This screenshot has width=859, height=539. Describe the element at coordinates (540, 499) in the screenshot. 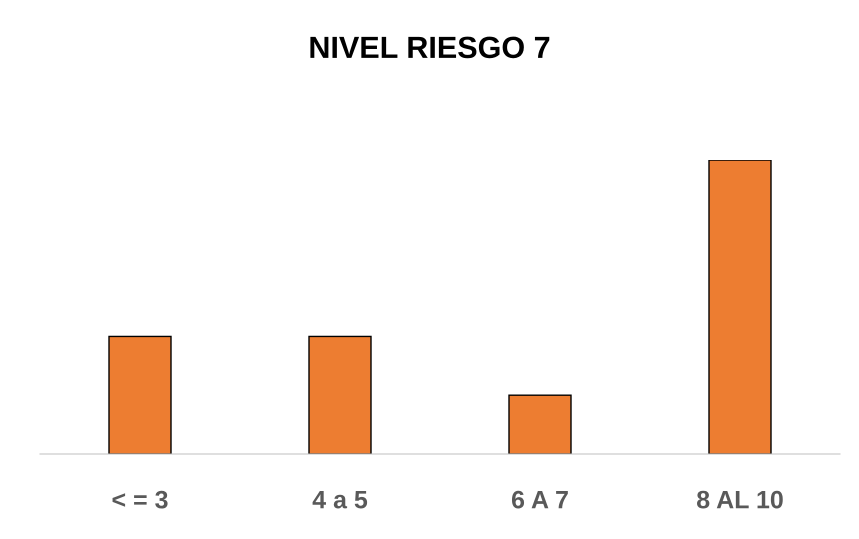

I see `x-tick-label: 6 A 7` at that location.